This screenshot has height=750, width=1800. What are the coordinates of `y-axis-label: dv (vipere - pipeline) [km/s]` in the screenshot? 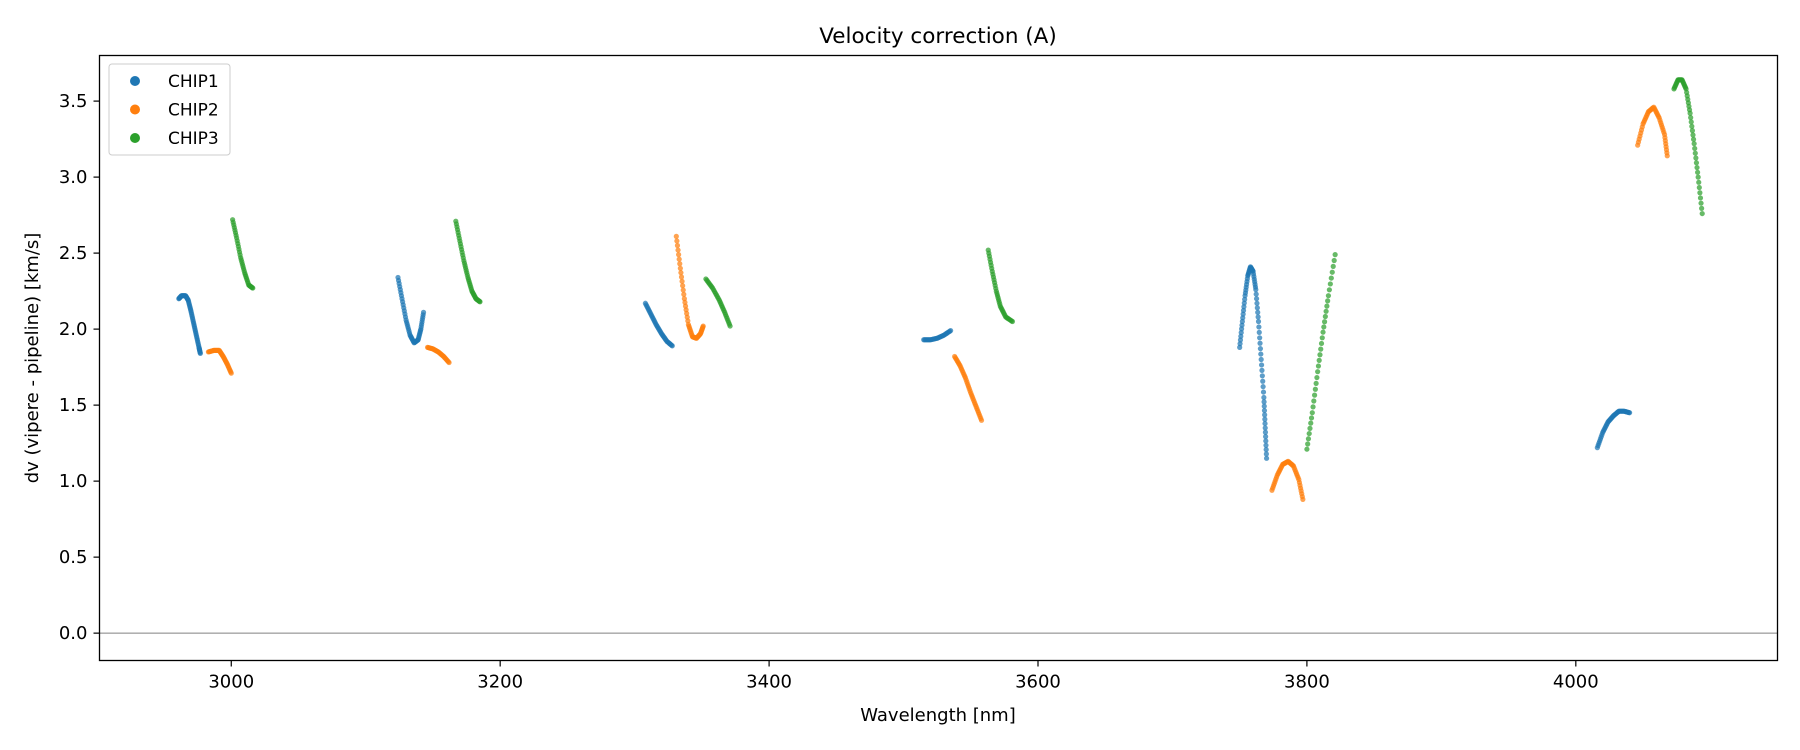 It's located at (32, 358).